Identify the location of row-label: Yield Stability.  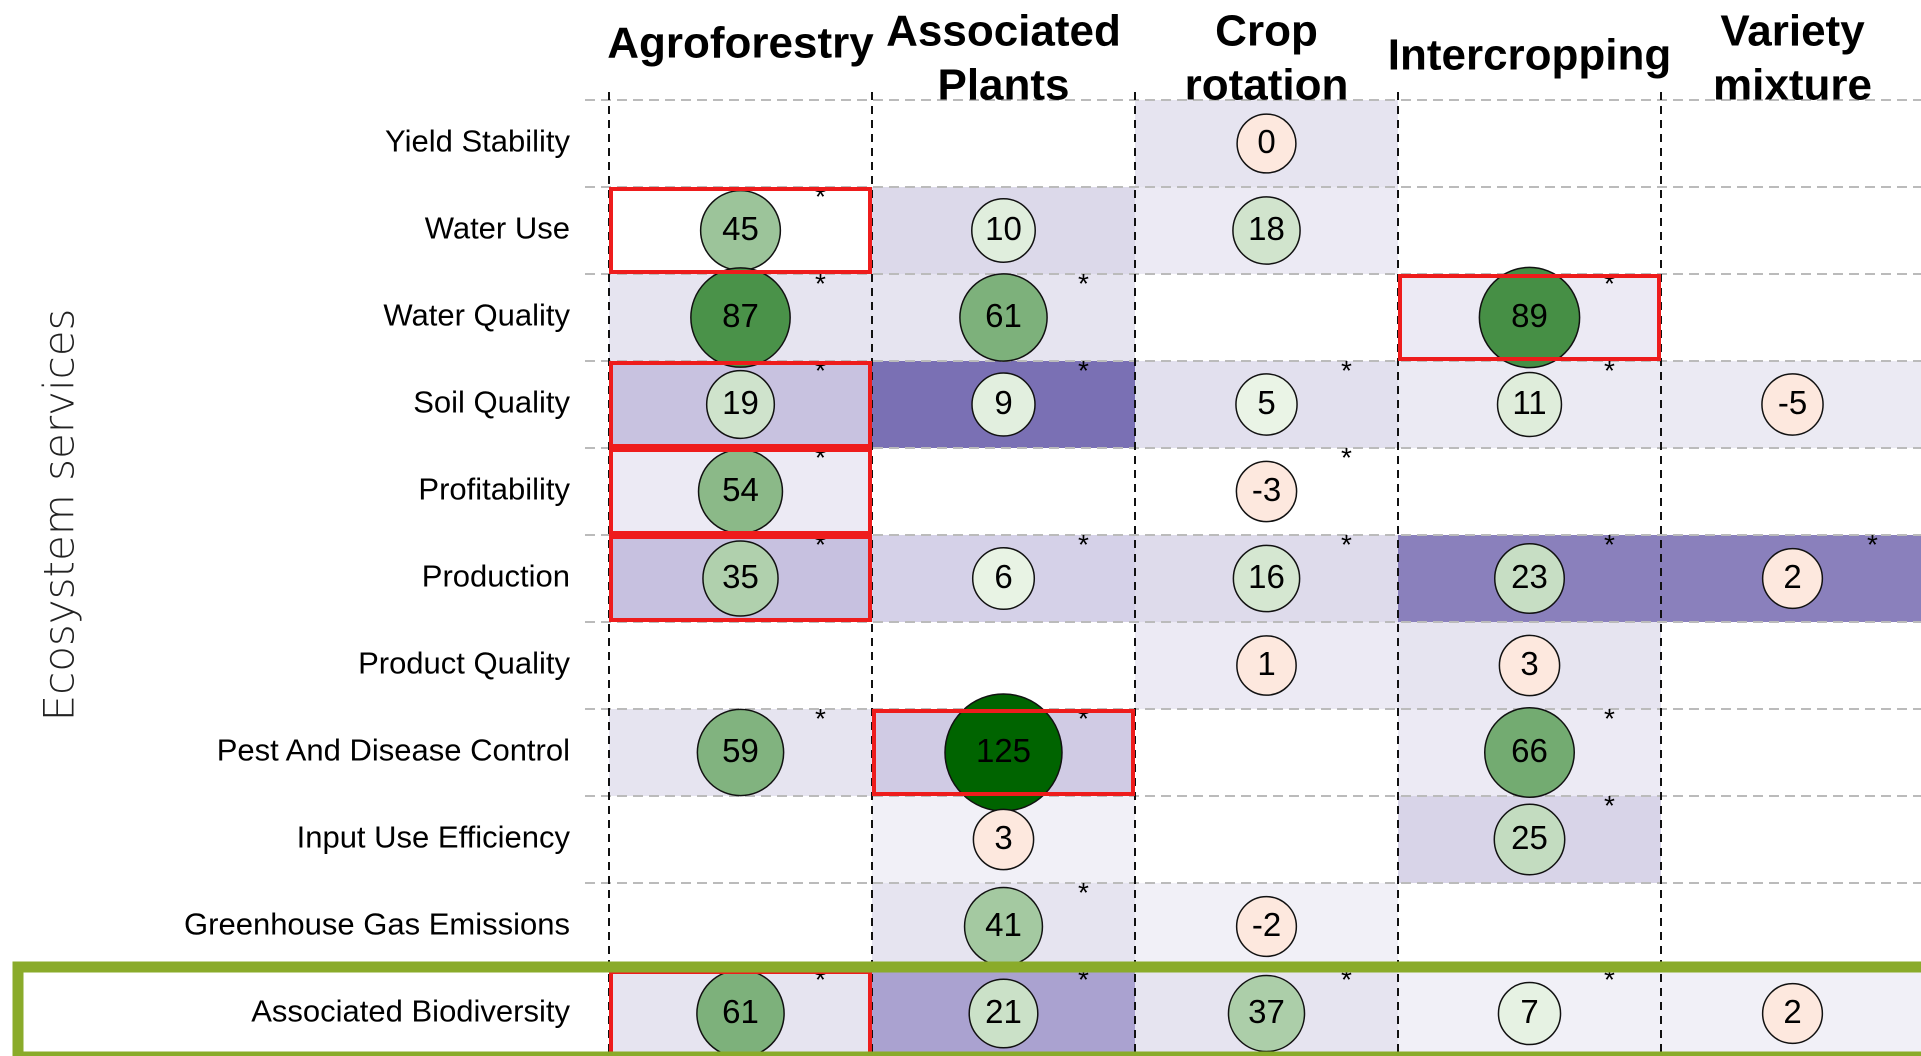
(477, 141).